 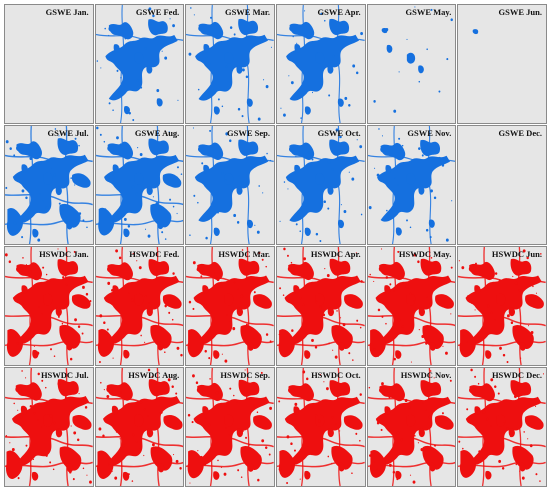 I want to click on map-panel: HSWDC Aug., so click(x=139, y=427).